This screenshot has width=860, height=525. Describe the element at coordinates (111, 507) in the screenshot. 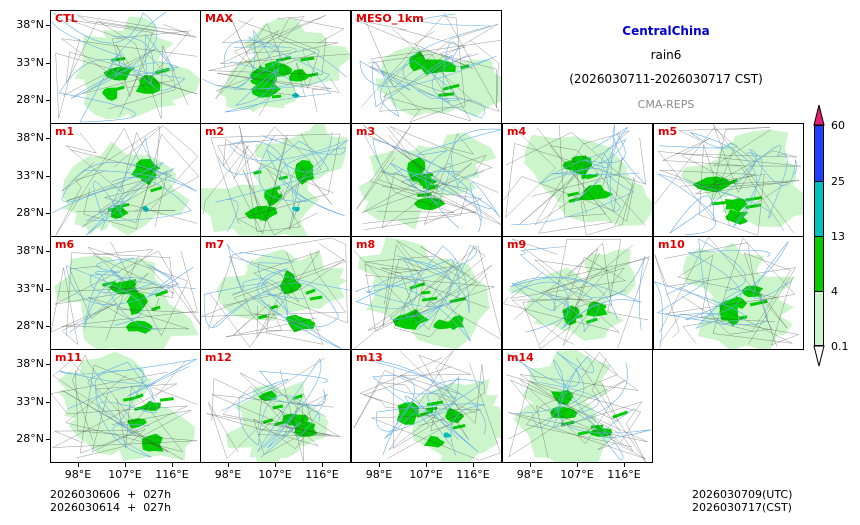

I see `init-time-cst: 2026030614 + 027h` at that location.